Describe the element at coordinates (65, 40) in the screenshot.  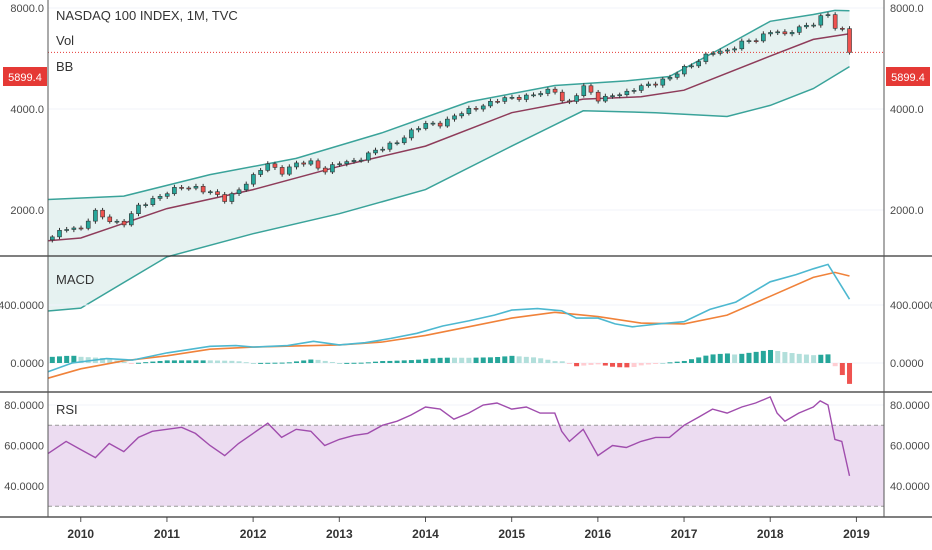
I see `legend-vol: Vol` at that location.